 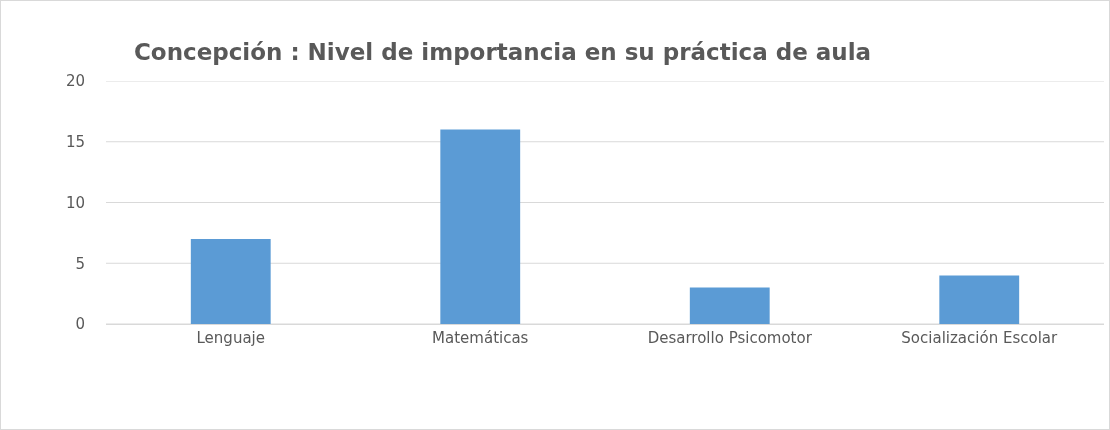 What do you see at coordinates (75, 81) in the screenshot?
I see `y-tick-label: 20` at bounding box center [75, 81].